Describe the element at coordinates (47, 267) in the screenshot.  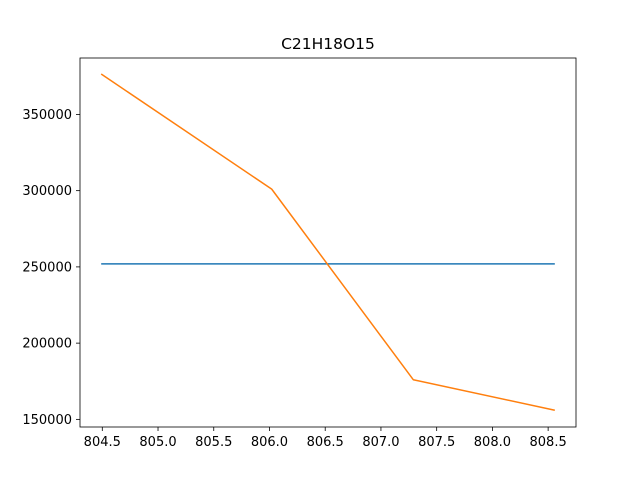
I see `y-tick-label: 250000` at that location.